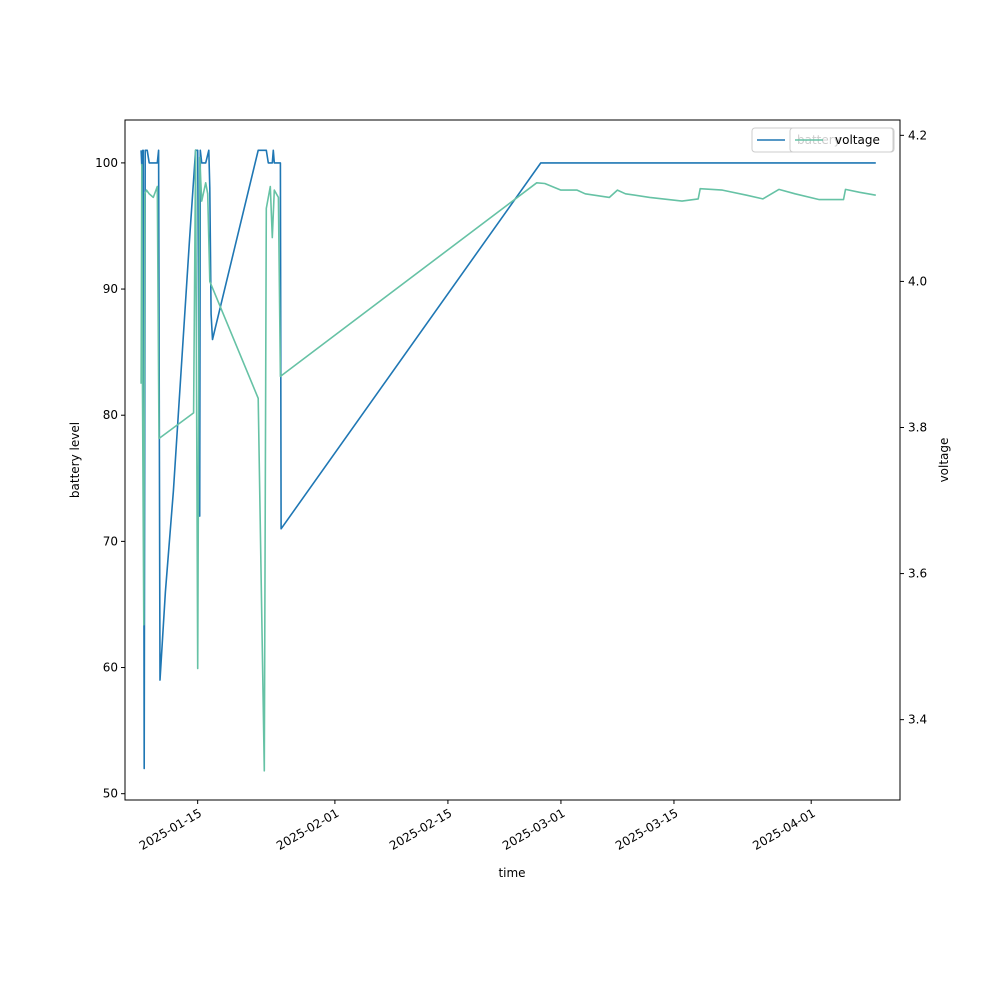 The image size is (1000, 1000). Describe the element at coordinates (511, 873) in the screenshot. I see `x-axis-label: time` at that location.